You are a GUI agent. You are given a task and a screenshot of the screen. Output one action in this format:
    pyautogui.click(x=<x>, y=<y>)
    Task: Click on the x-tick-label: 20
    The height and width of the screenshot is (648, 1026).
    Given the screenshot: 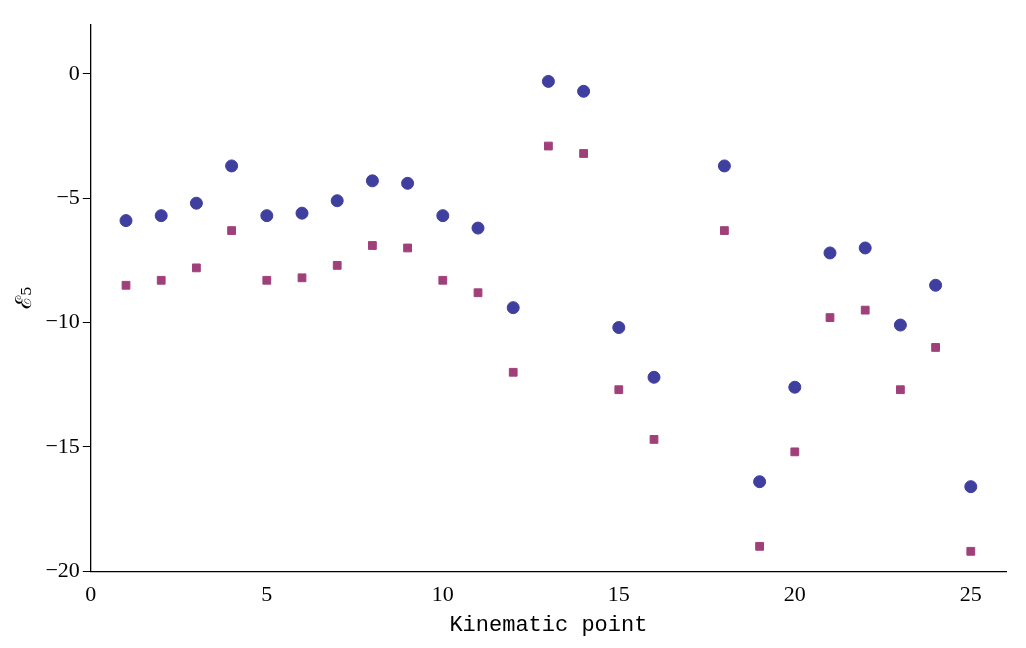 What is the action you would take?
    pyautogui.click(x=794, y=594)
    